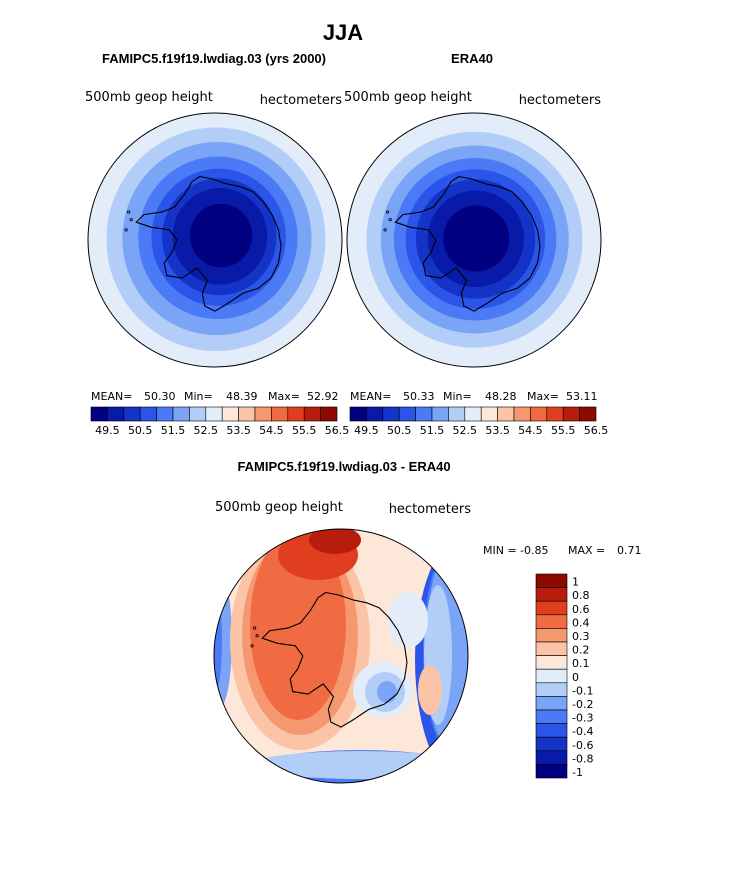 The height and width of the screenshot is (882, 733). What do you see at coordinates (581, 622) in the screenshot?
I see `colorbar-tick-label: 0.4` at bounding box center [581, 622].